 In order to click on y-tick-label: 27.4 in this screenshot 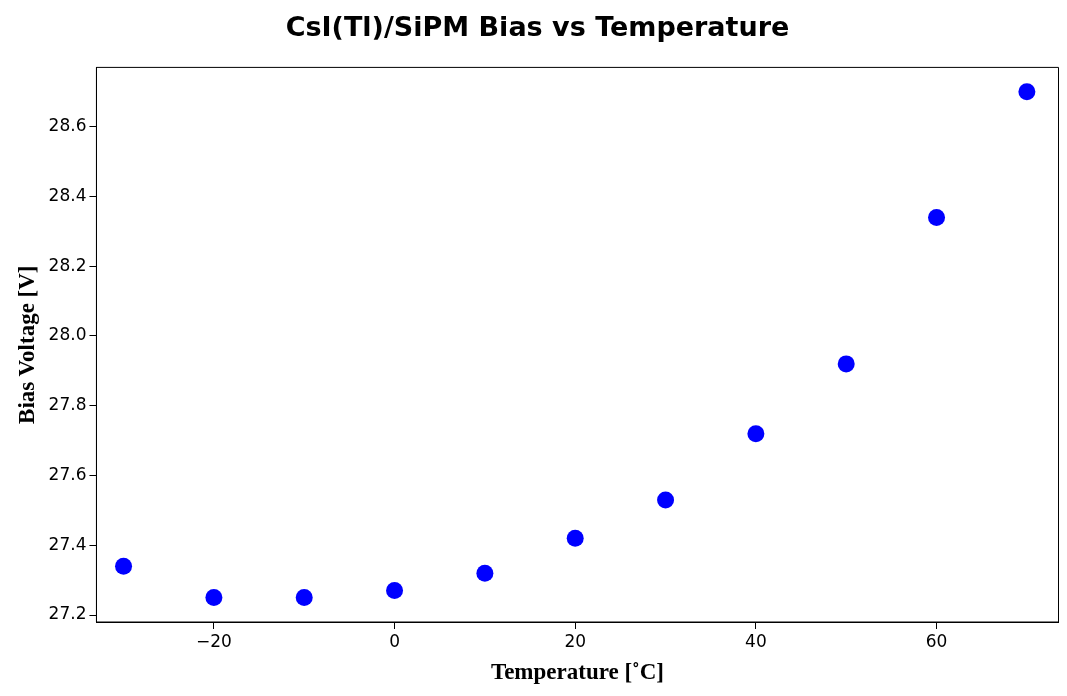, I will do `click(67, 543)`.